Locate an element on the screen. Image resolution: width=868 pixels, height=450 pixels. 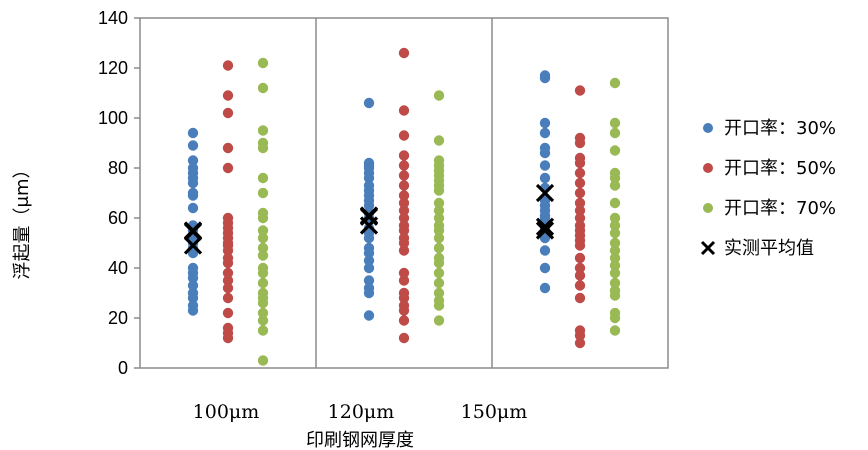
y-tick-label: 140 is located at coordinates (113, 18).